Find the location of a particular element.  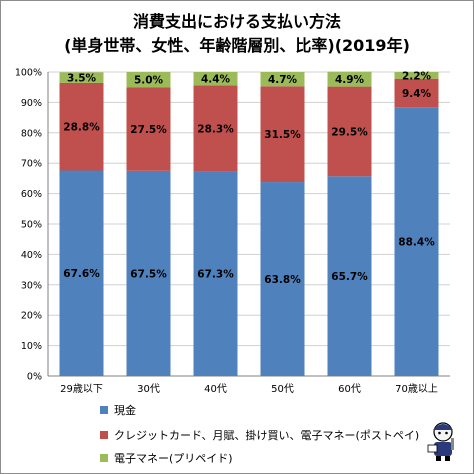

data-label-credit: 28.8% is located at coordinates (81, 128).